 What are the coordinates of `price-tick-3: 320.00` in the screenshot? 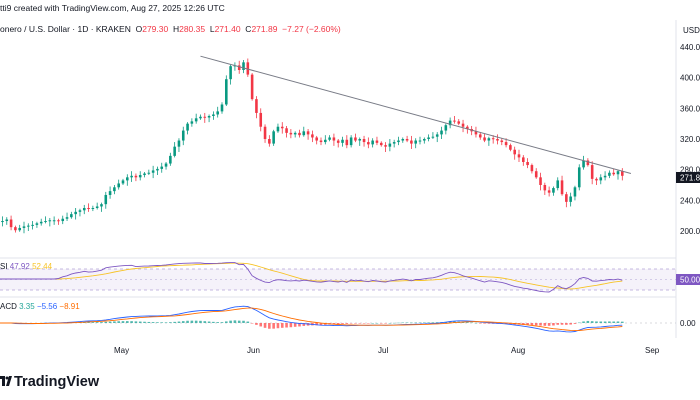 It's located at (690, 139).